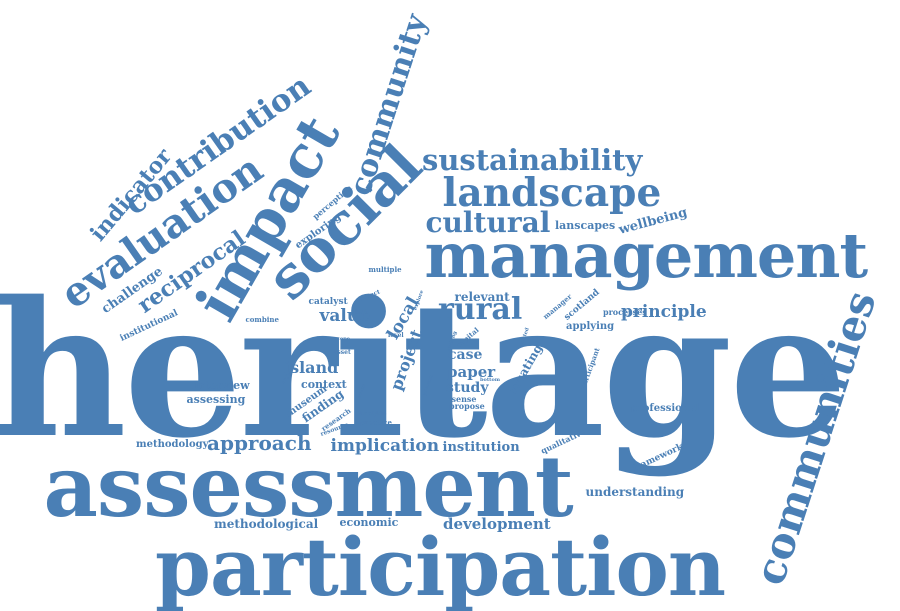  I want to click on word-methodology: methodology, so click(172, 444).